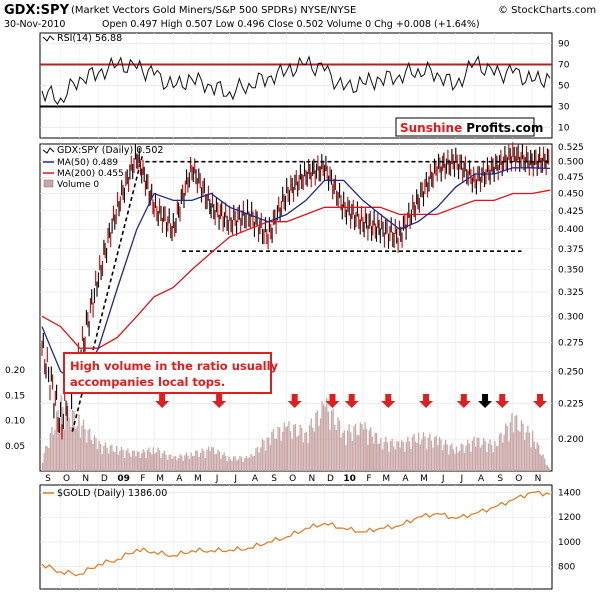 The width and height of the screenshot is (602, 602). I want to click on uptrend-line, so click(107, 293).